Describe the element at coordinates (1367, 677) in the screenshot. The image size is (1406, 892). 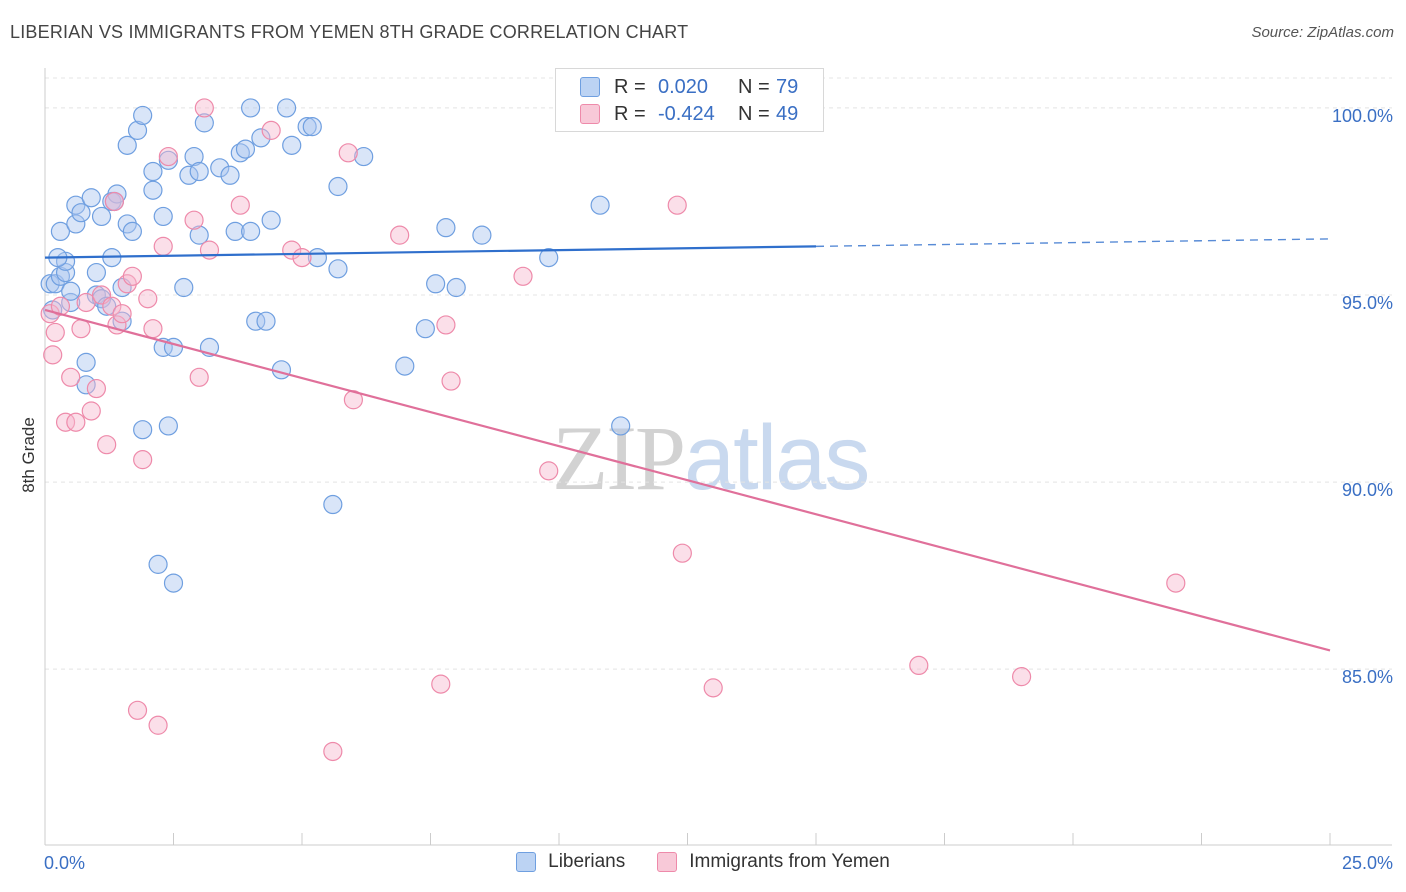
I see `y-tick-label: 85.0%` at that location.